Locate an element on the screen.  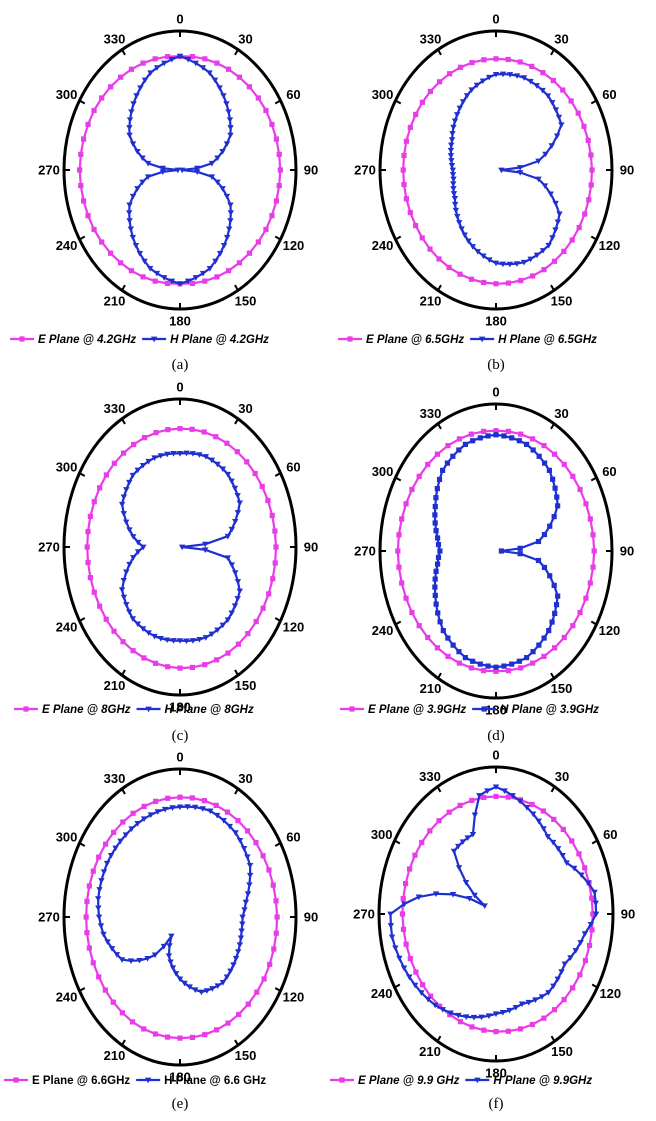
polar-frame is located at coordinates (180, 547).